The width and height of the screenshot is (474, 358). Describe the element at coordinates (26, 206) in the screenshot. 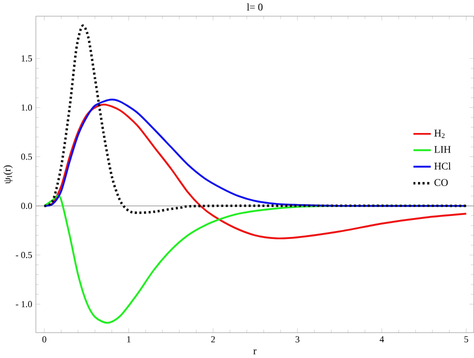

I see `y-tick-label: 0.0` at that location.